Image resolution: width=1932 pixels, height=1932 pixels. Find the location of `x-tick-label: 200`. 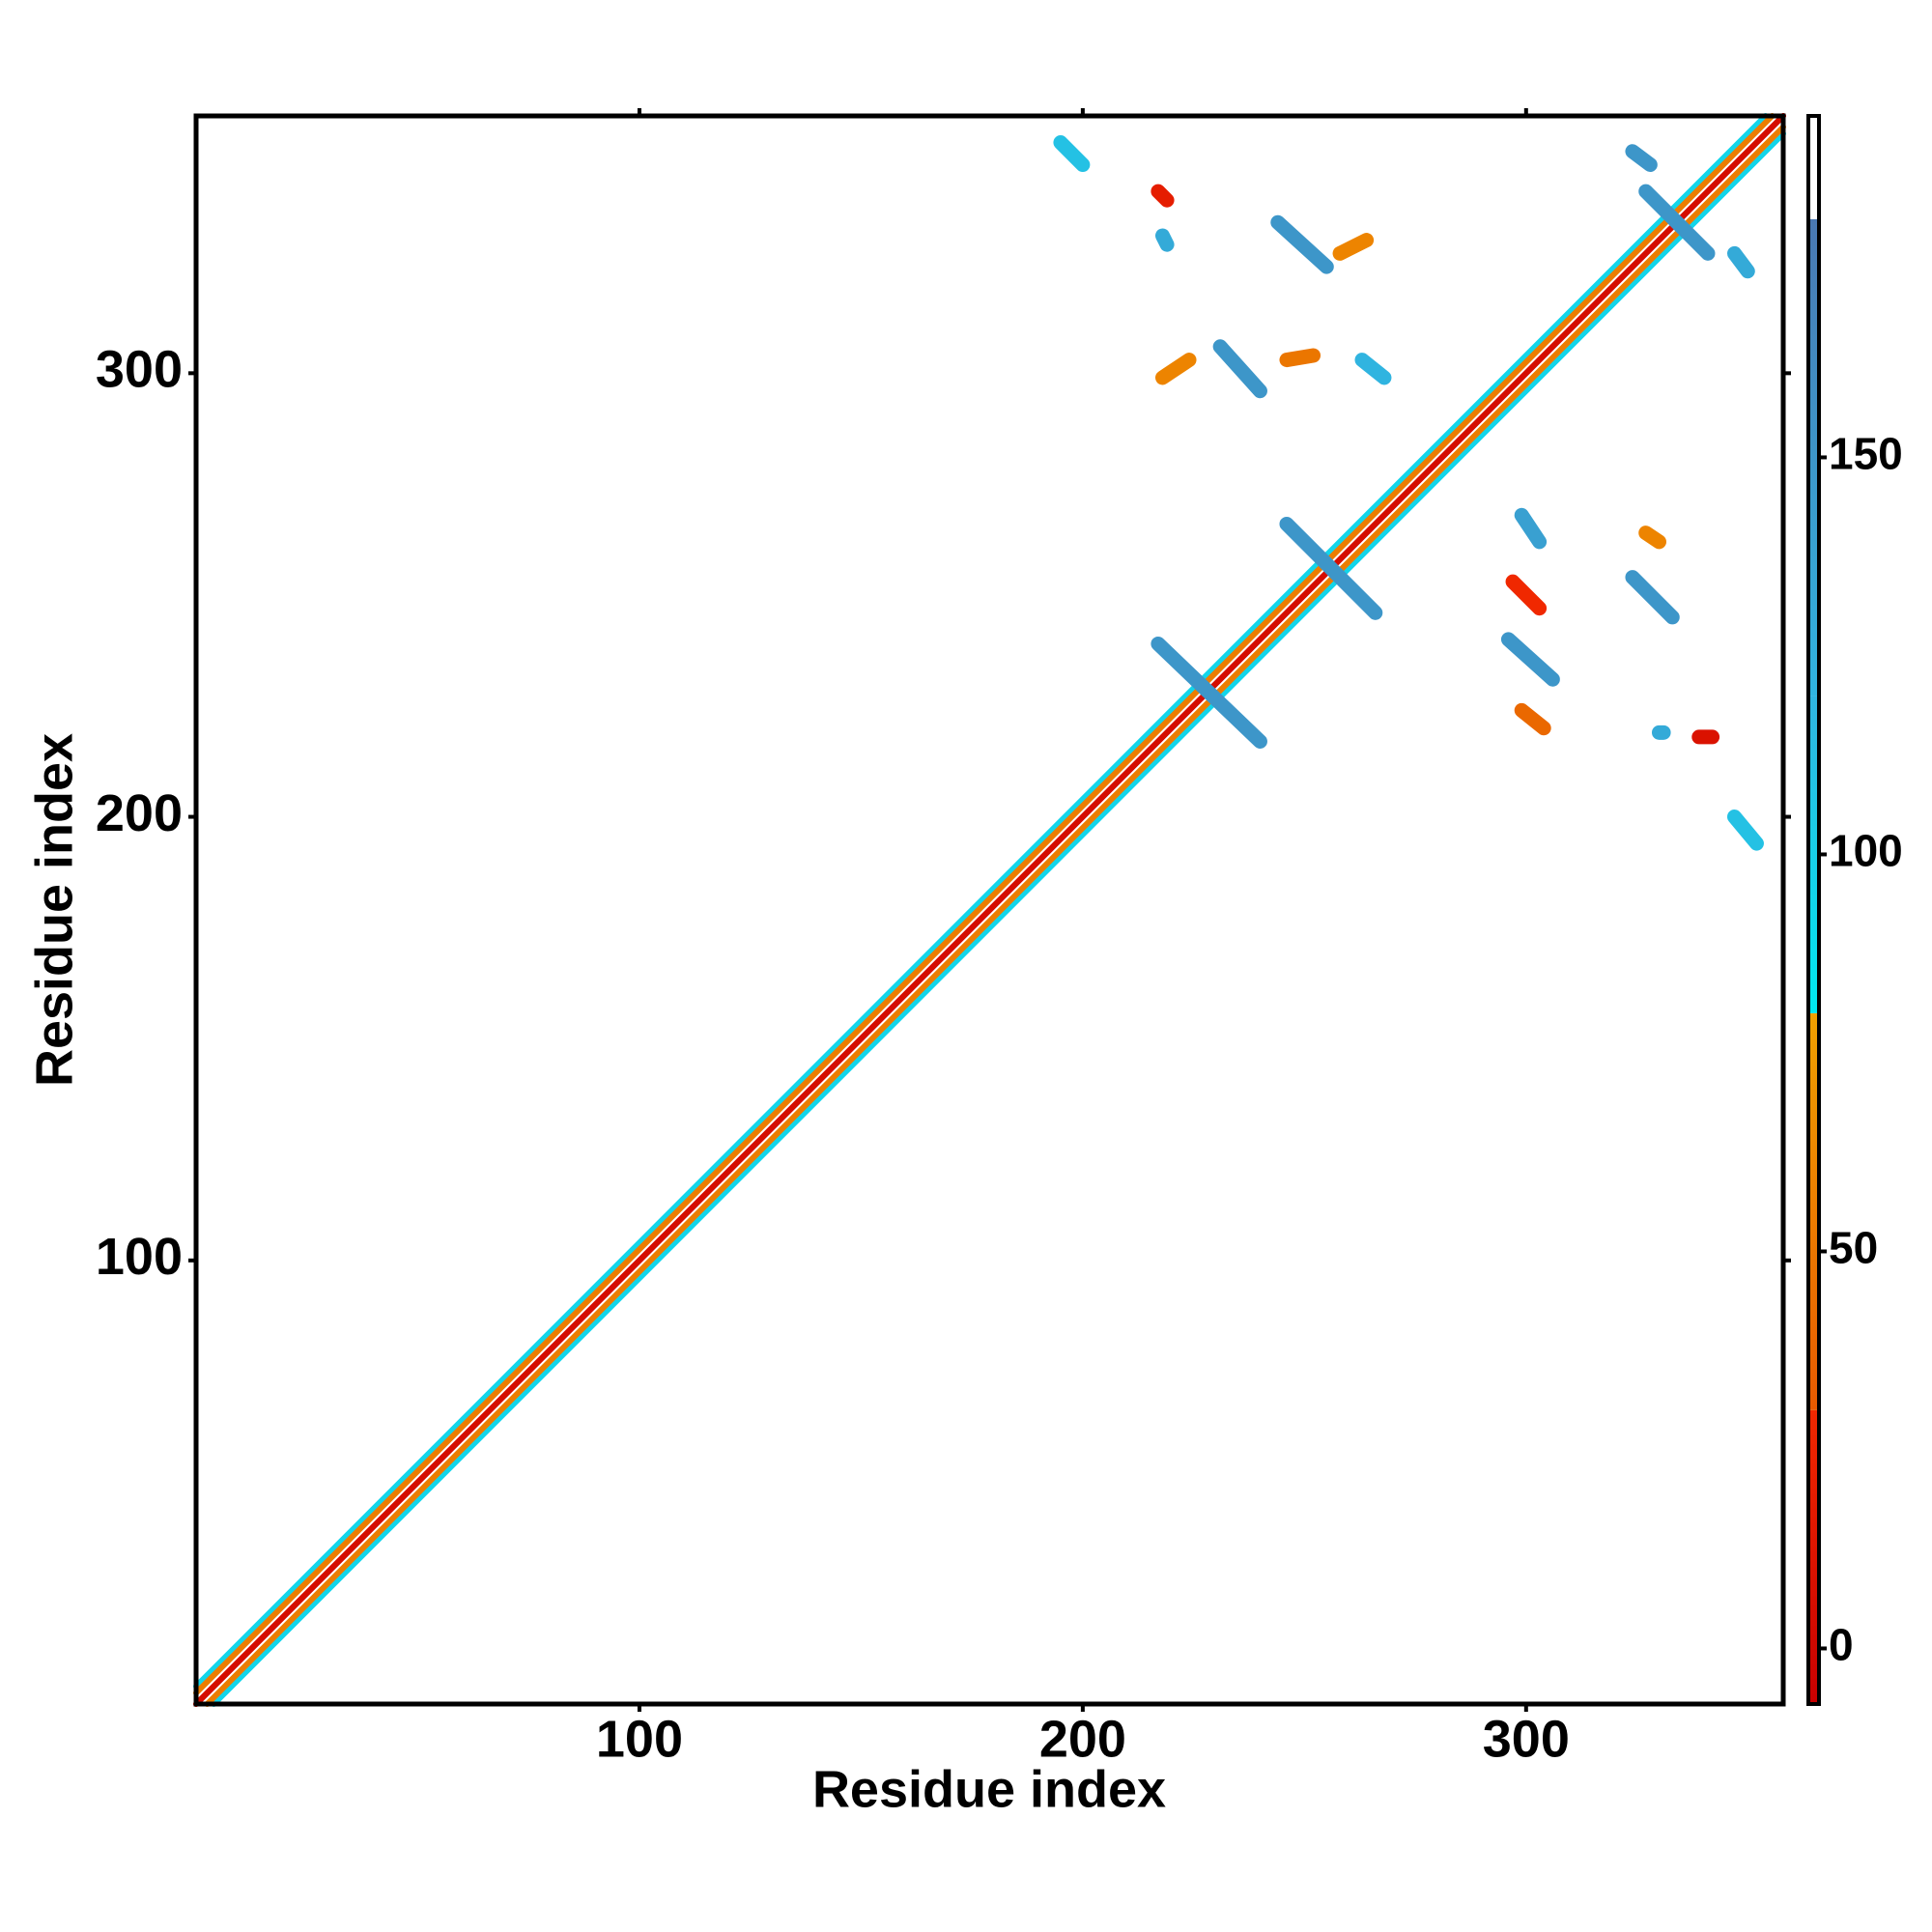

x-tick-label: 200 is located at coordinates (1082, 1739).